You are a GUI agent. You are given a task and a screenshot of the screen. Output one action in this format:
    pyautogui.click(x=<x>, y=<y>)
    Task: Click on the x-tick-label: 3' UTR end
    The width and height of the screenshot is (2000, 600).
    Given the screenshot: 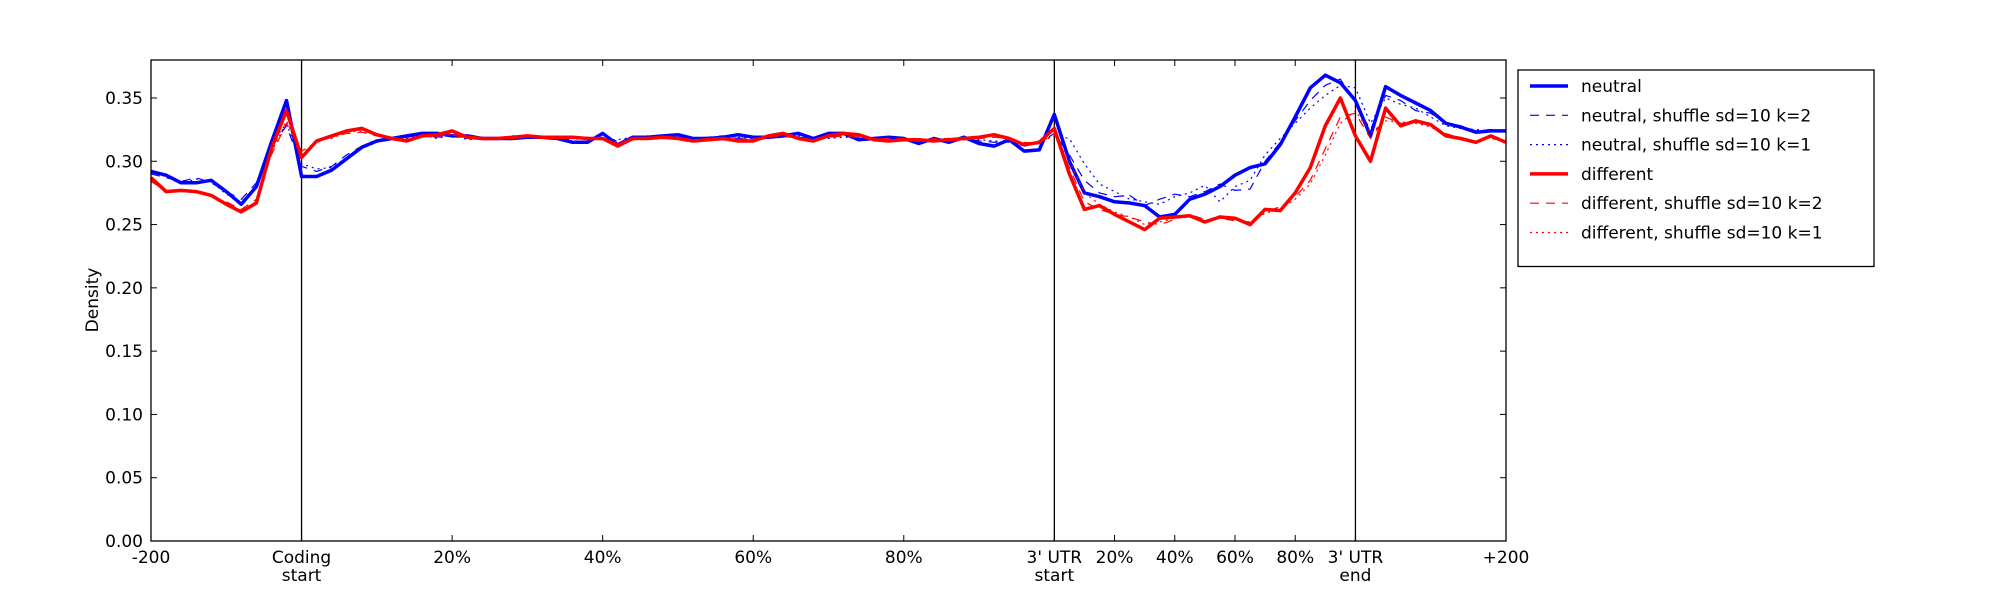 What is the action you would take?
    pyautogui.click(x=1356, y=567)
    